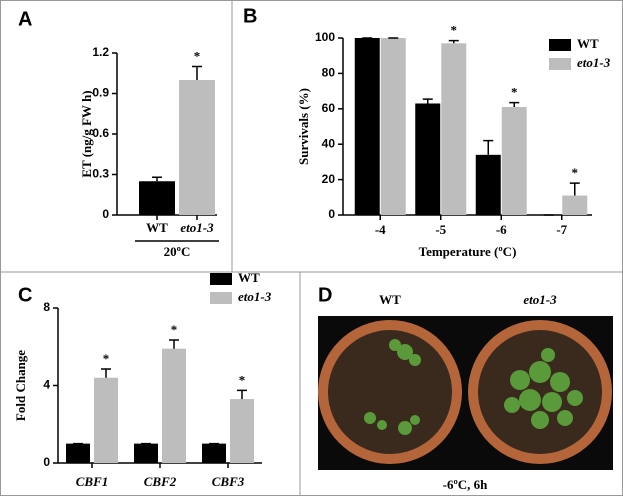  I want to click on panel-letter: B, so click(250, 16).